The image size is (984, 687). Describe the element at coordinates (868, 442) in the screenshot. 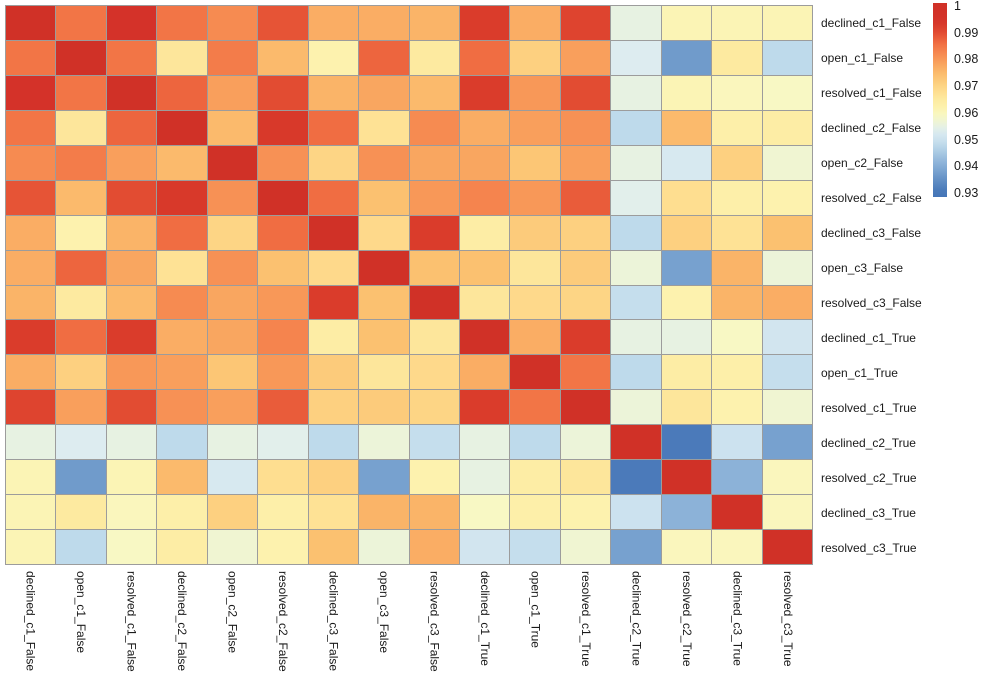

I see `row-label: declined_c2_True` at that location.